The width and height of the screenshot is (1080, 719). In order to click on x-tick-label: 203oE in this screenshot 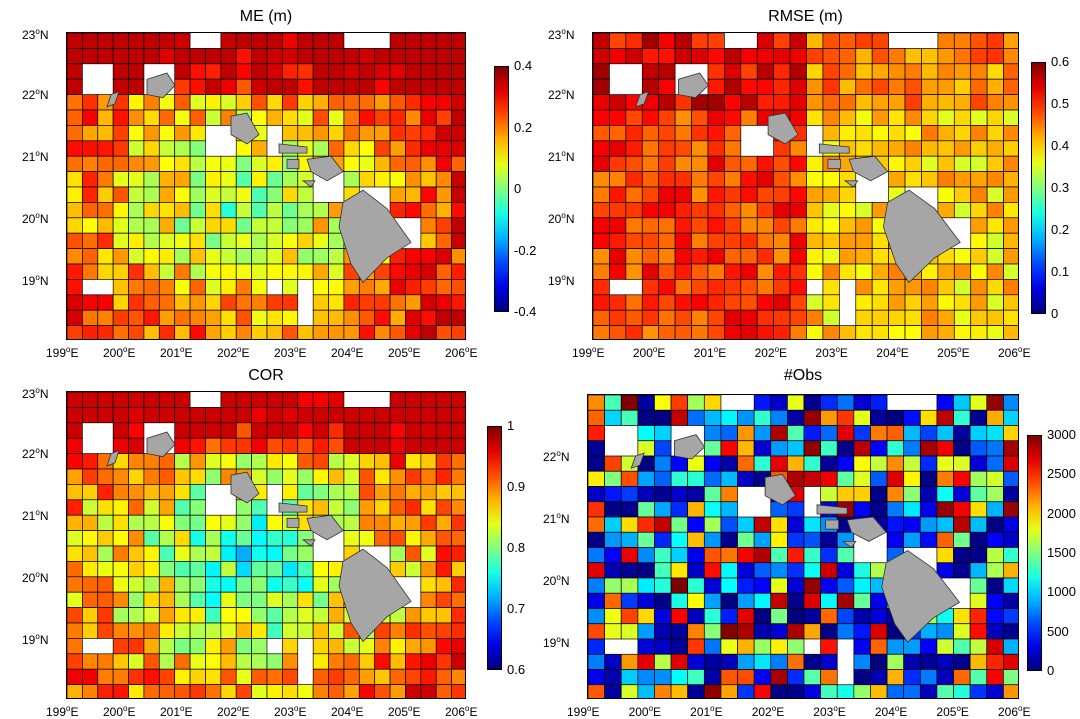, I will do `click(831, 352)`.